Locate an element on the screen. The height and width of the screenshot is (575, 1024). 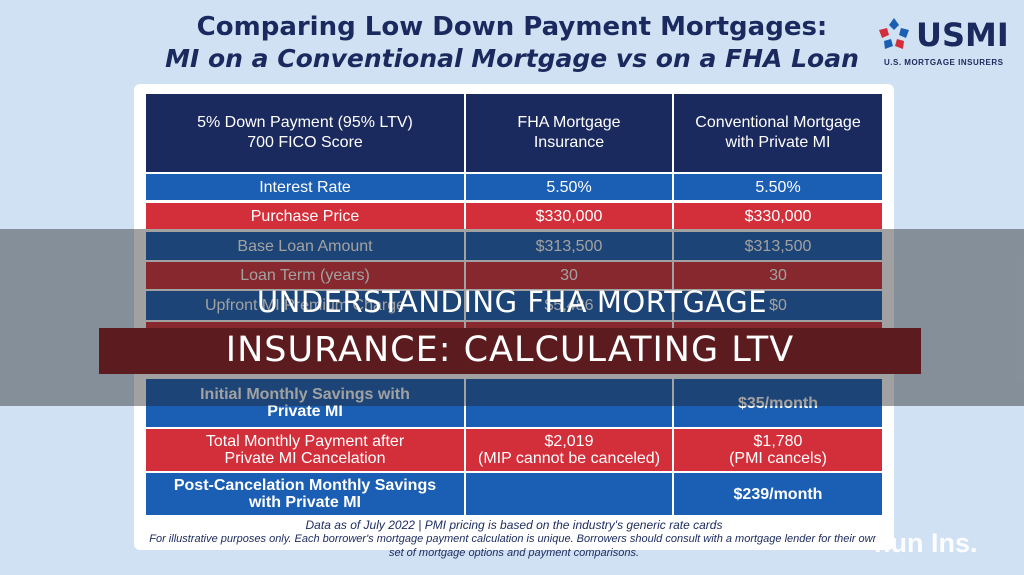
row-conventional-value-line: $330,000 is located at coordinates (778, 216).